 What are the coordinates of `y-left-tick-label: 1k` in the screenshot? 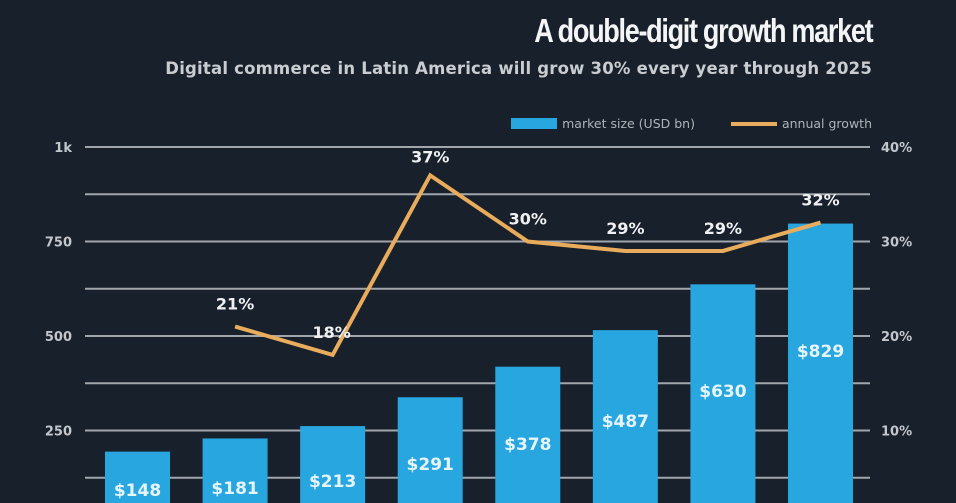 It's located at (63, 148).